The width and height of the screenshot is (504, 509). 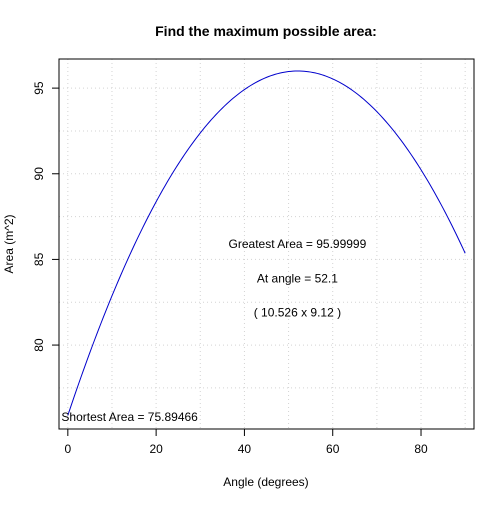 I want to click on x-axis-label: Angle (degrees), so click(x=265, y=482).